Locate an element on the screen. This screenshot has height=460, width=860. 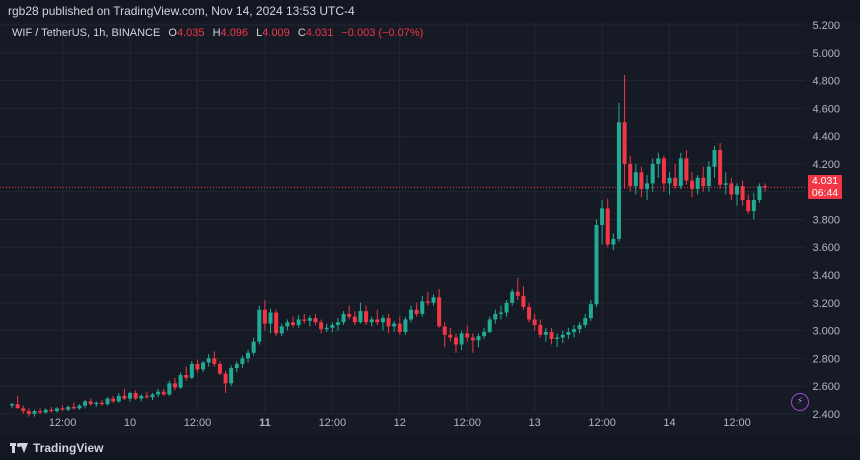
brand-name: TradingView is located at coordinates (68, 448).